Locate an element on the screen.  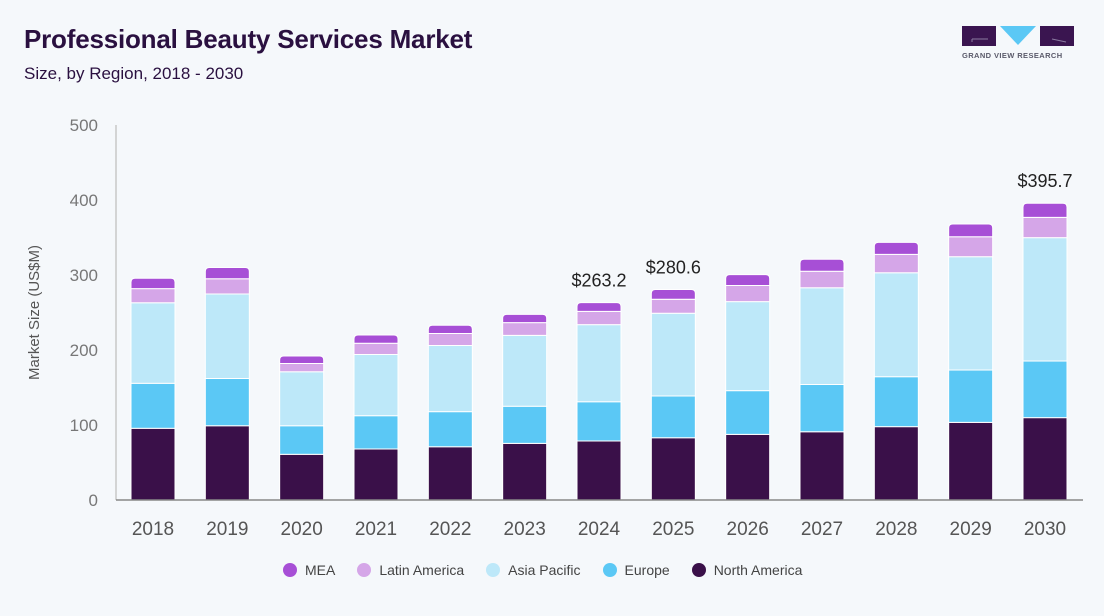
x-tick-label: 2027 is located at coordinates (822, 529).